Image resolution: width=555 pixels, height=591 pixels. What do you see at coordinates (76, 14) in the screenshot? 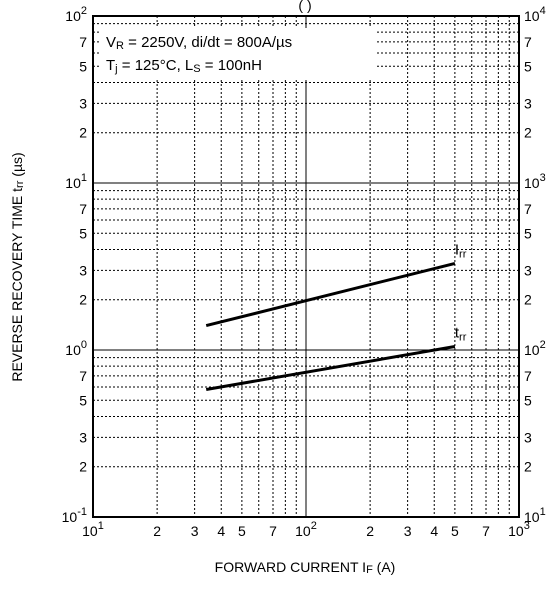
I see `y-tick-label: 10²` at bounding box center [76, 14].